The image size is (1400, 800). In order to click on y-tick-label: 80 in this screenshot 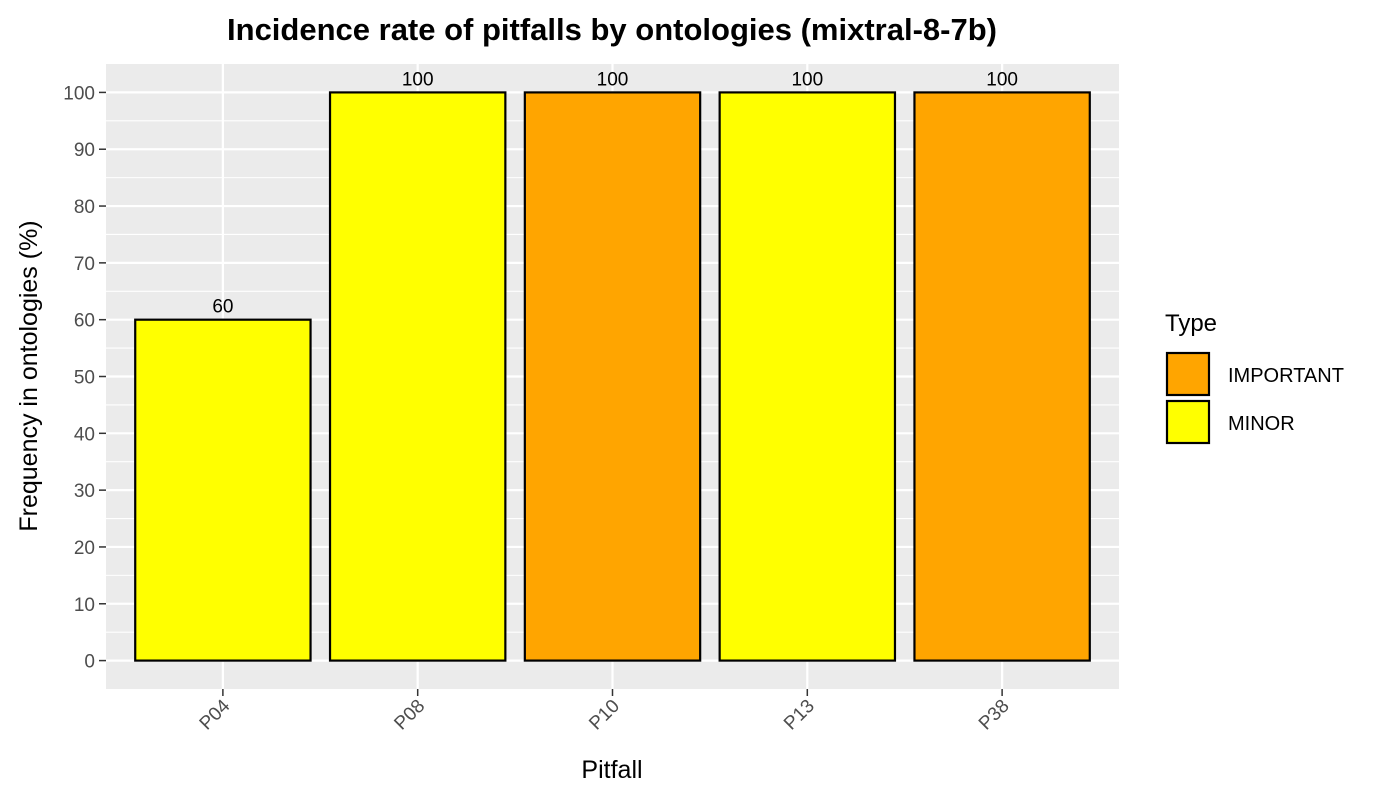, I will do `click(84, 207)`.